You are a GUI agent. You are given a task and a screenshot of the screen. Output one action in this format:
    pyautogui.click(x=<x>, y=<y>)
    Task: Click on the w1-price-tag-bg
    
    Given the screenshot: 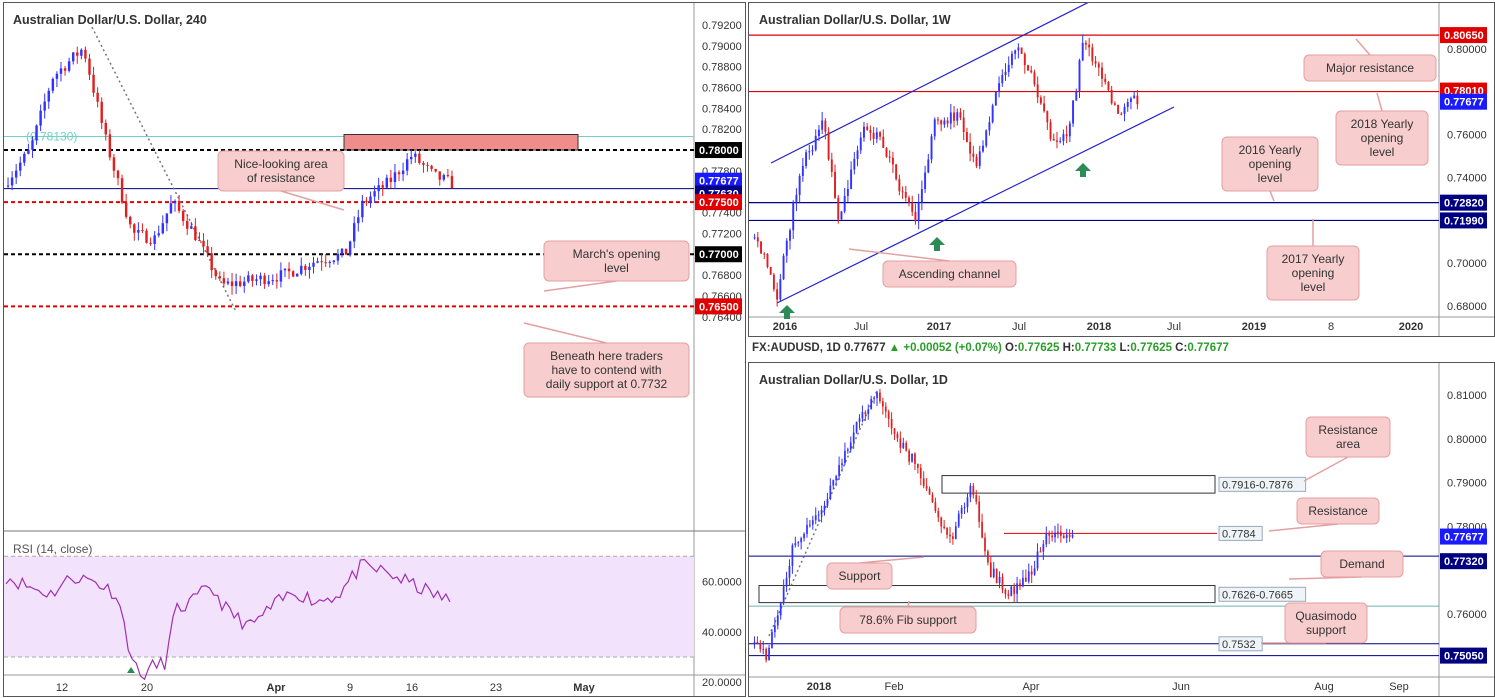 What is the action you would take?
    pyautogui.click(x=1463, y=220)
    